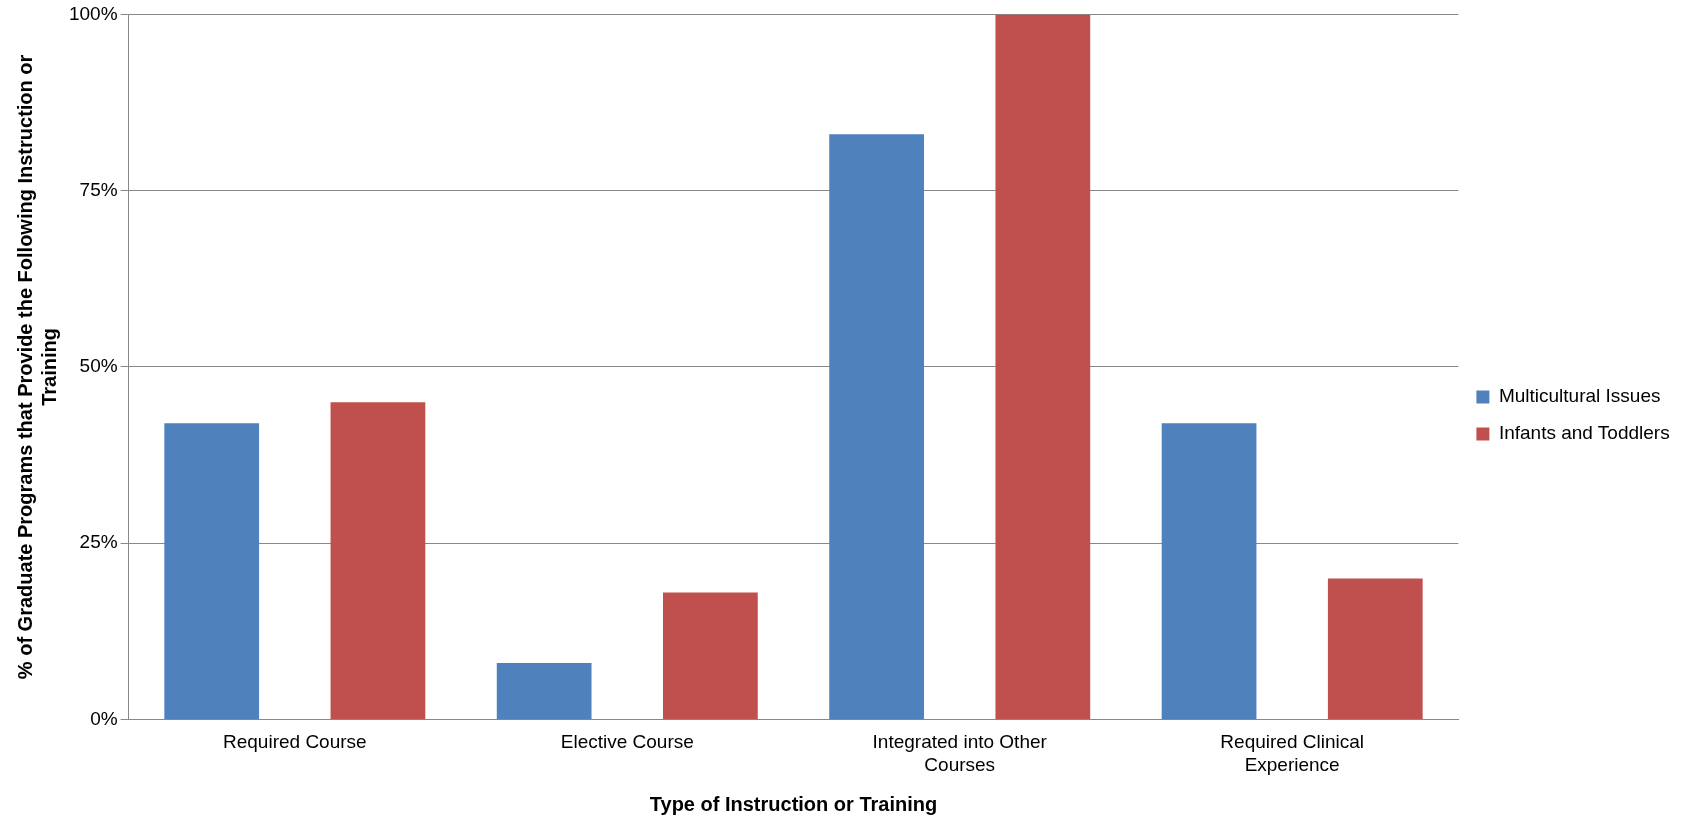 The width and height of the screenshot is (1690, 826). What do you see at coordinates (93, 13) in the screenshot?
I see `y-tick-label: 100%` at bounding box center [93, 13].